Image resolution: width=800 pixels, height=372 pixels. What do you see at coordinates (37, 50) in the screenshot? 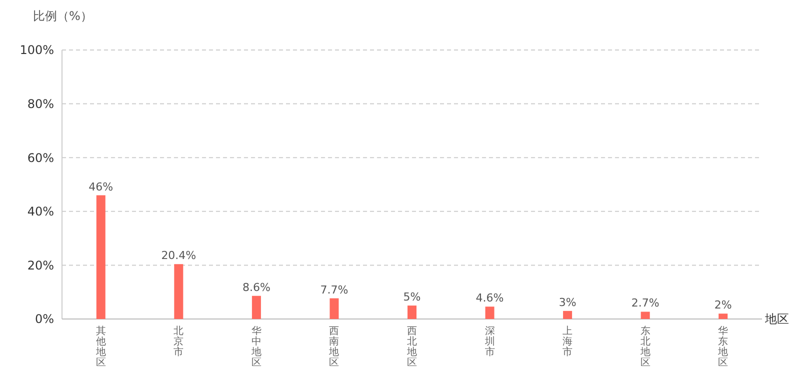
I see `y-tick-label: 100%` at bounding box center [37, 50].